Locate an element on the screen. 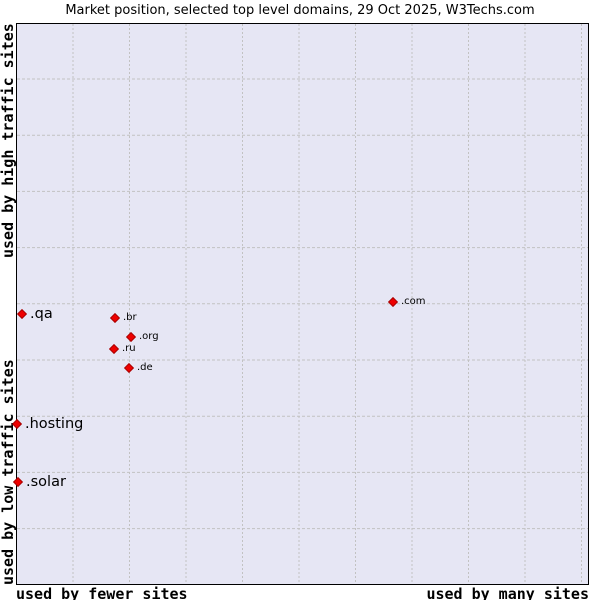  data-point-br: .br is located at coordinates (123, 318).